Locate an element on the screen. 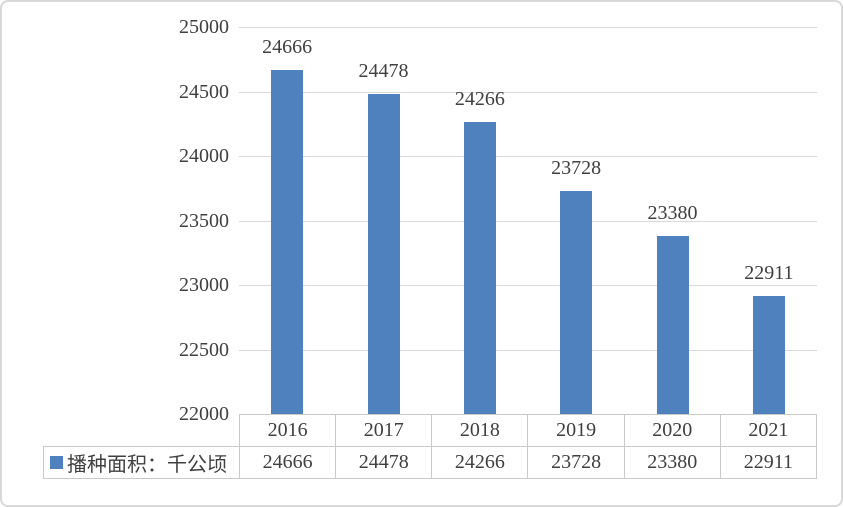  legend-cell: 播种面积：千公顷 is located at coordinates (141, 462).